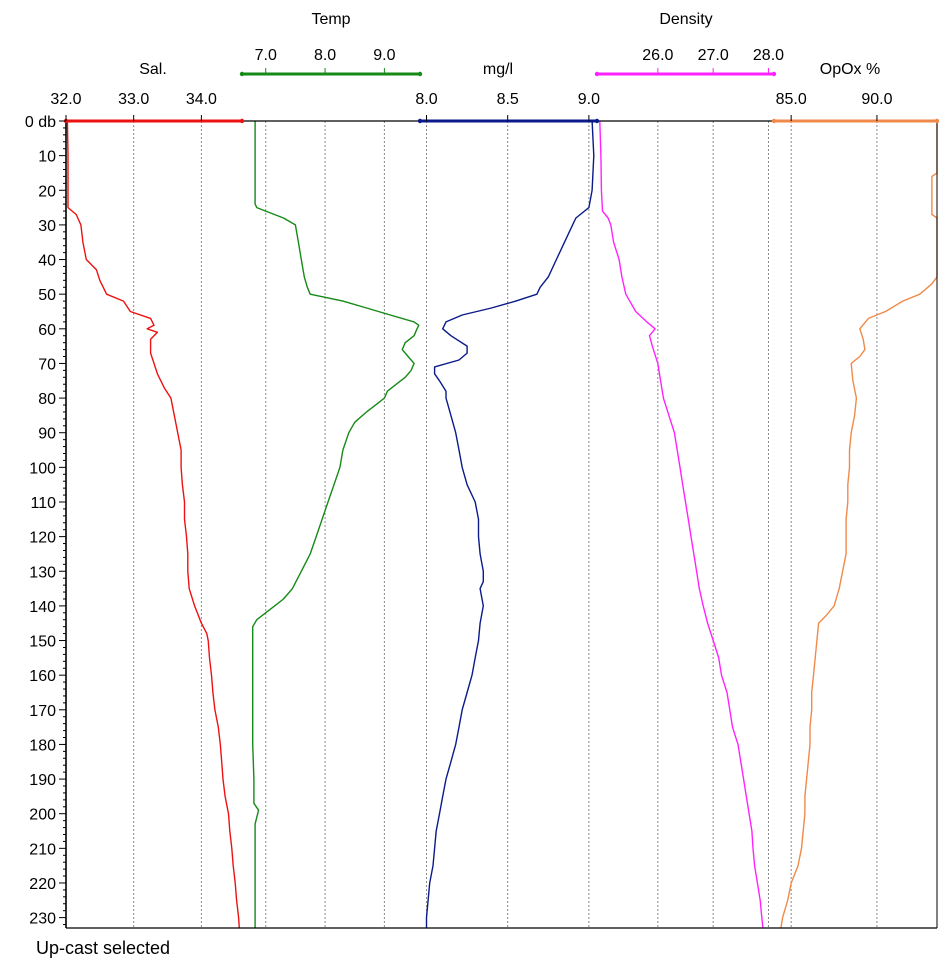  I want to click on tick-label-density: 26.0, so click(657, 55).